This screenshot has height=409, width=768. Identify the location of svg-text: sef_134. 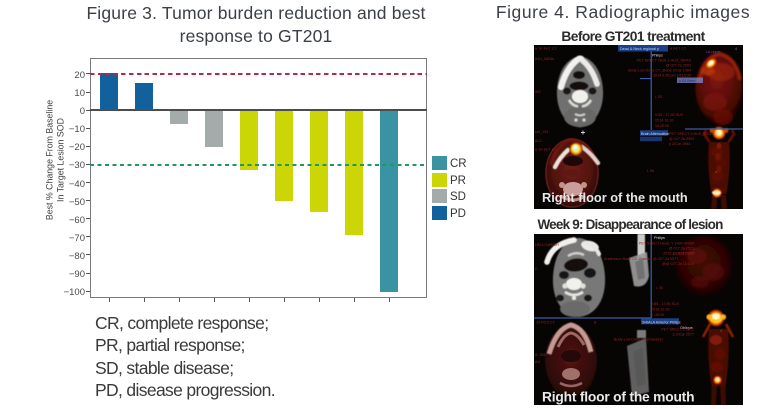
(541, 132).